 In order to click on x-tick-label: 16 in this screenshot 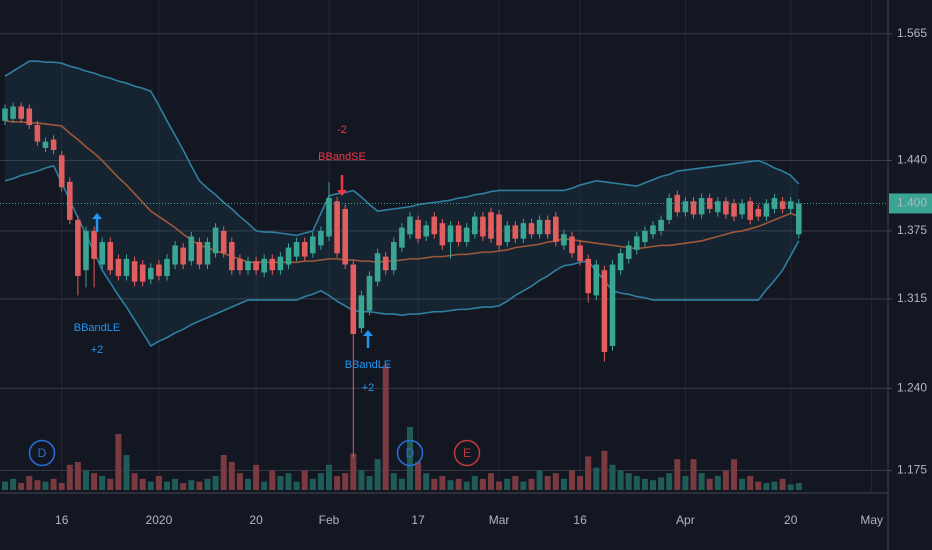, I will do `click(580, 520)`.